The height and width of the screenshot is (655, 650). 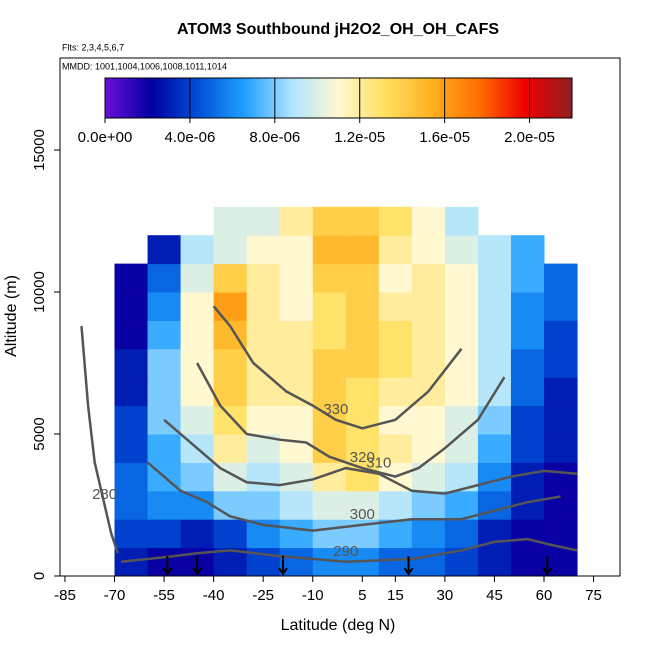 I want to click on x-tick-label: 75, so click(x=593, y=595).